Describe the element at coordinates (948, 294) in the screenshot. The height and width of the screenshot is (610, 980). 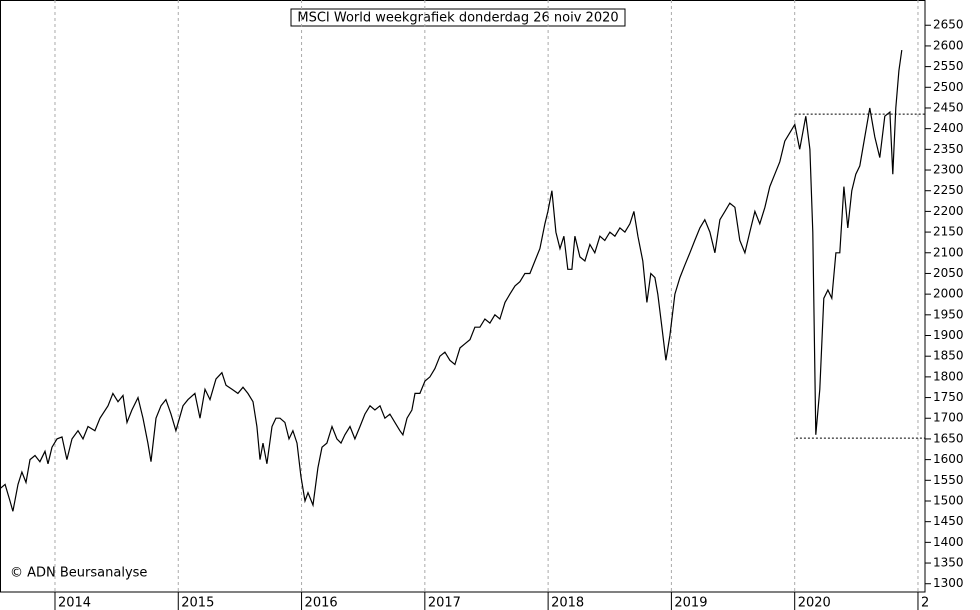
I see `y-tick-label: 2000` at that location.